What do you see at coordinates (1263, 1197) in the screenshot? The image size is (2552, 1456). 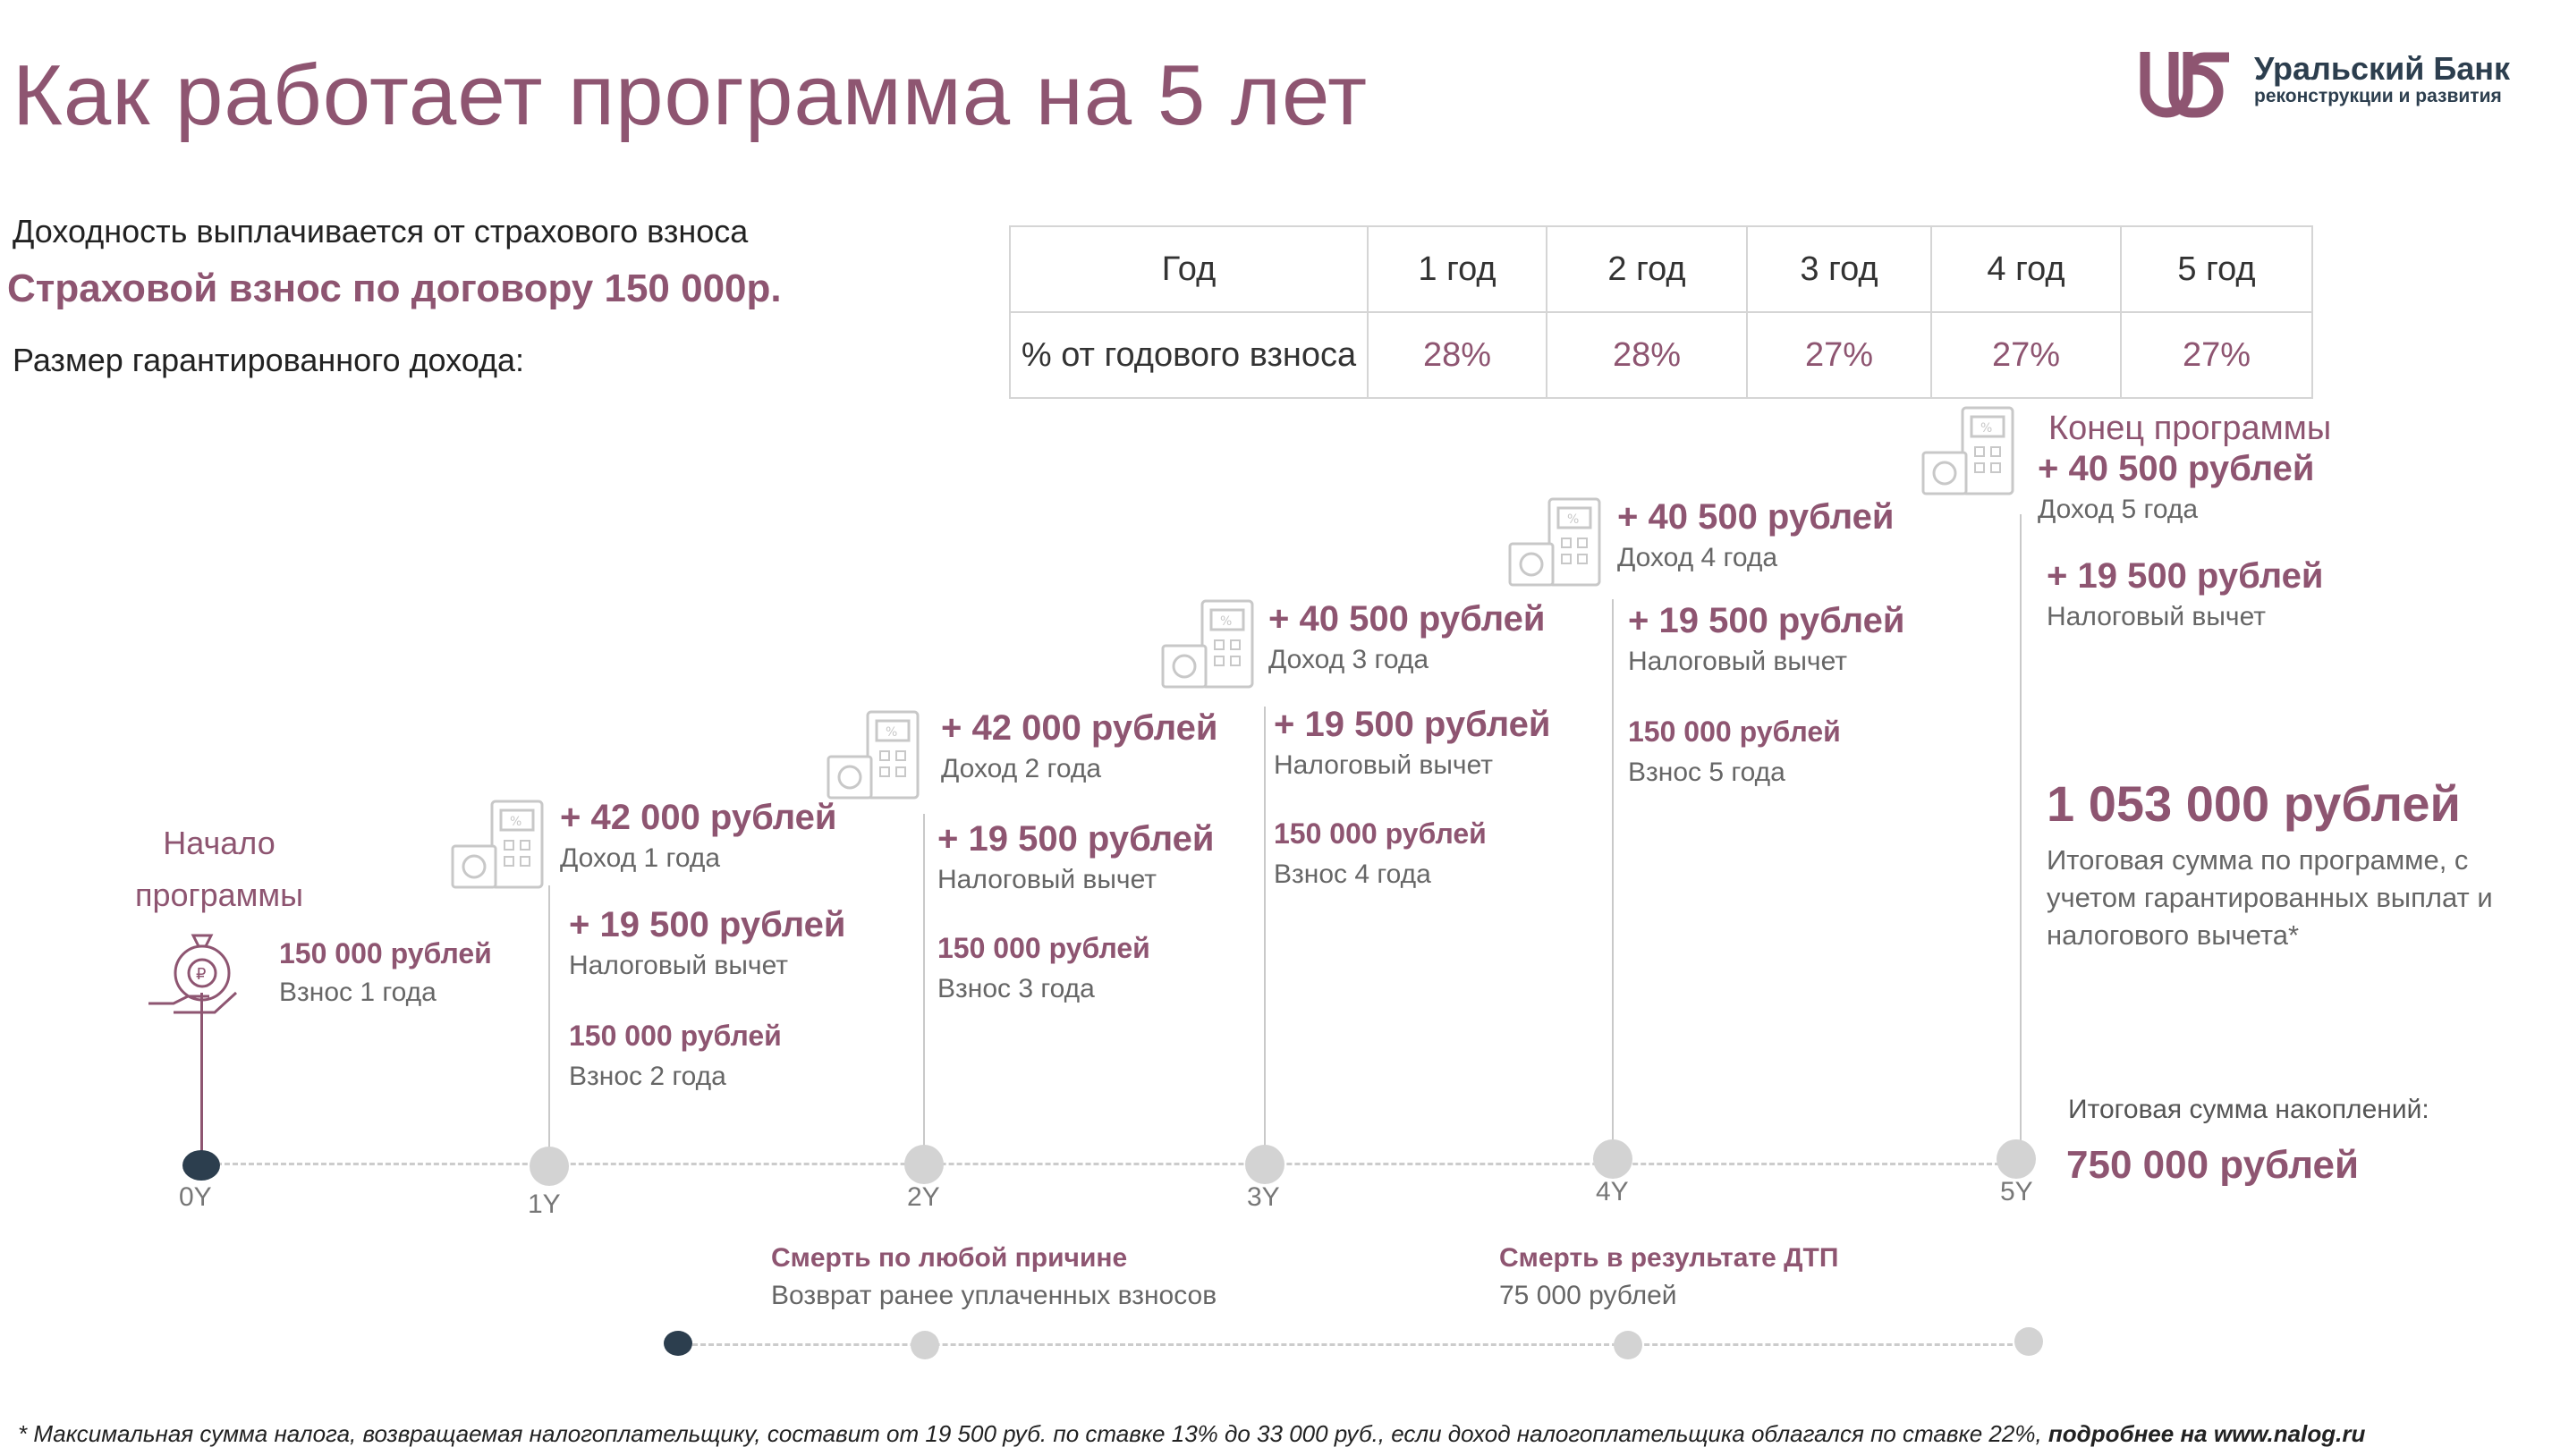 I see `year-label: 3Y` at bounding box center [1263, 1197].